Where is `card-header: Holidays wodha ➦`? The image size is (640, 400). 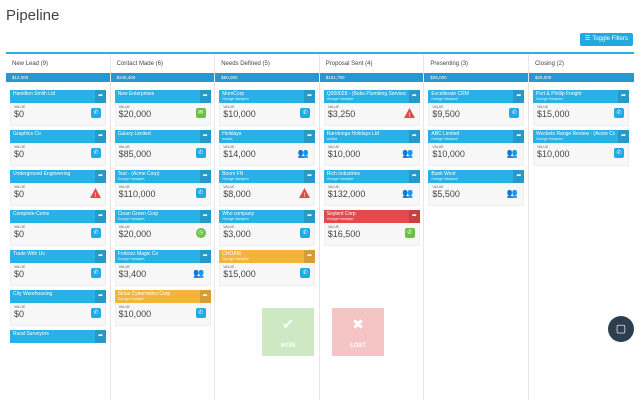
card-header: Holidays wodha ➦ is located at coordinates (267, 136).